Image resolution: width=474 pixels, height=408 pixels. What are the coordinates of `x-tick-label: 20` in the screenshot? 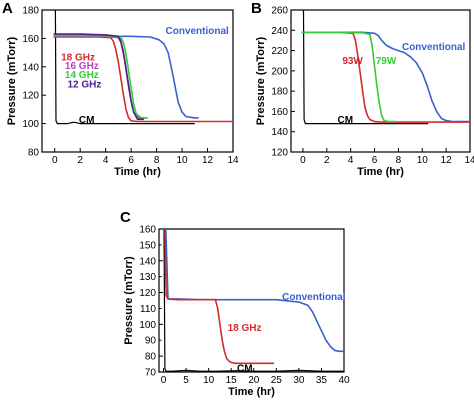 It's located at (254, 380).